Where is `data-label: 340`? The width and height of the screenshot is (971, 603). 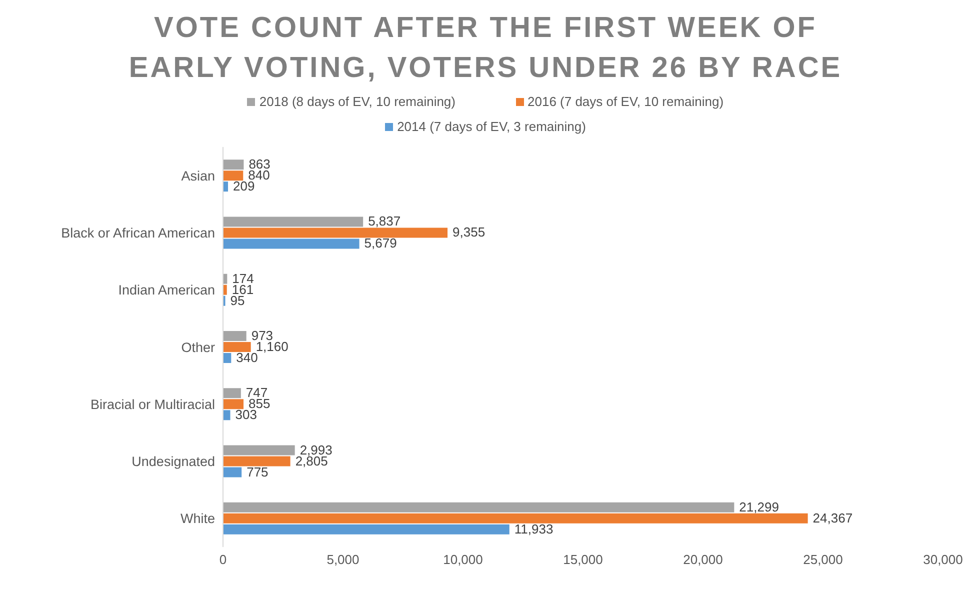
data-label: 340 is located at coordinates (247, 357).